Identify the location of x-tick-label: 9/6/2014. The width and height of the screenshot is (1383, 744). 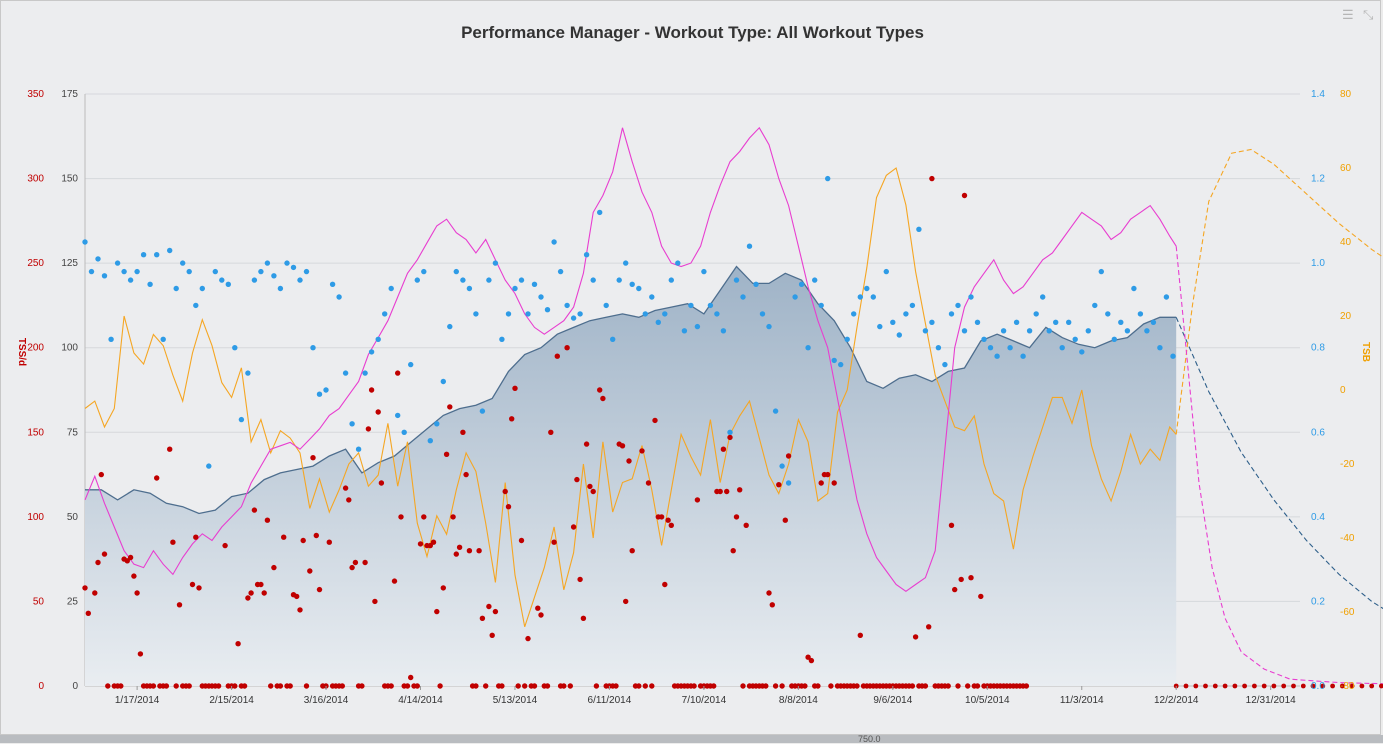
(892, 700).